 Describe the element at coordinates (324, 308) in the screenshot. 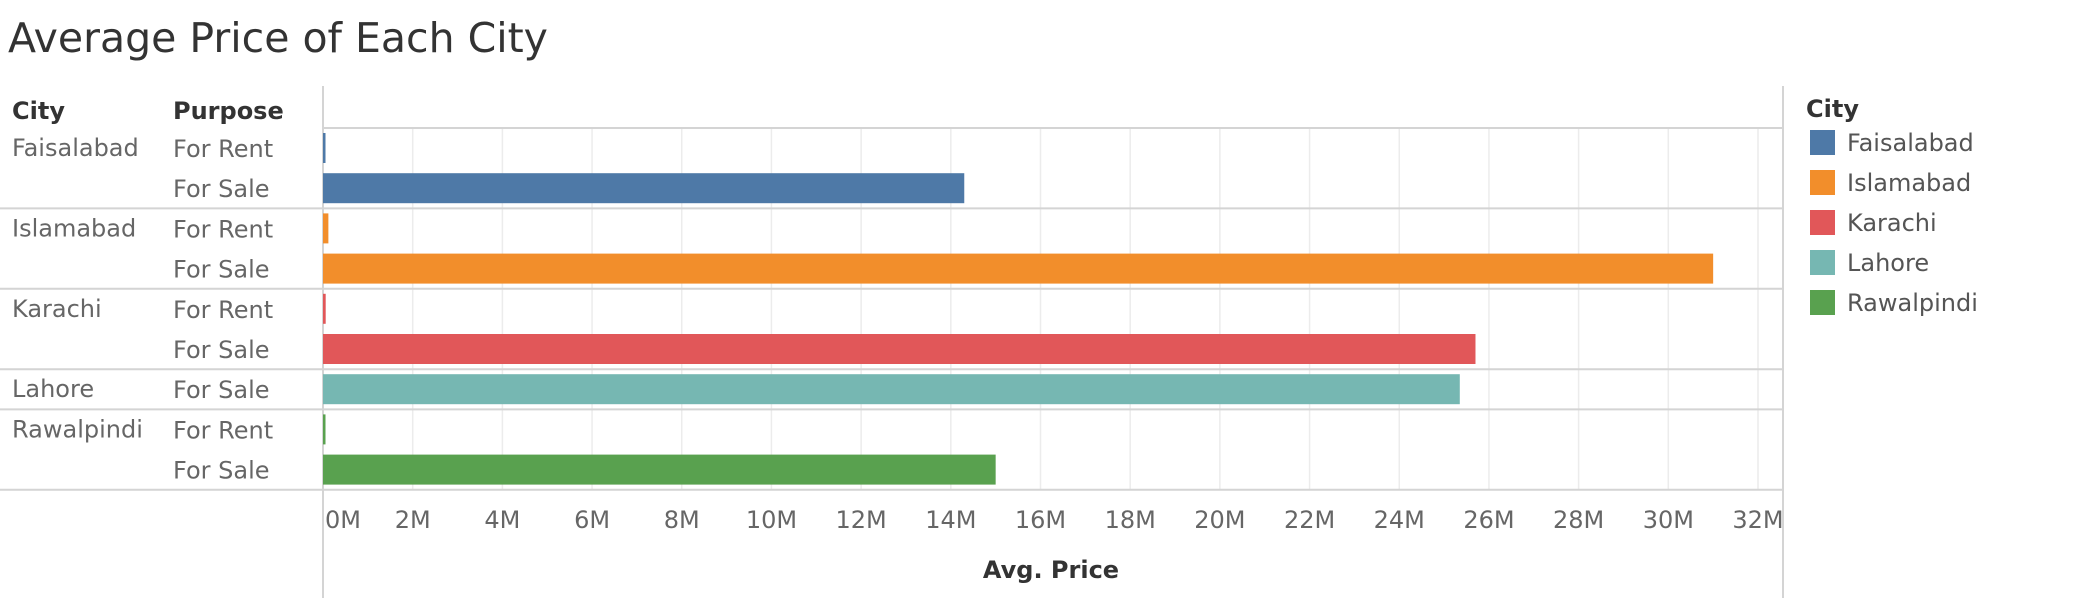

I see `bar-karachi-for-rent` at that location.